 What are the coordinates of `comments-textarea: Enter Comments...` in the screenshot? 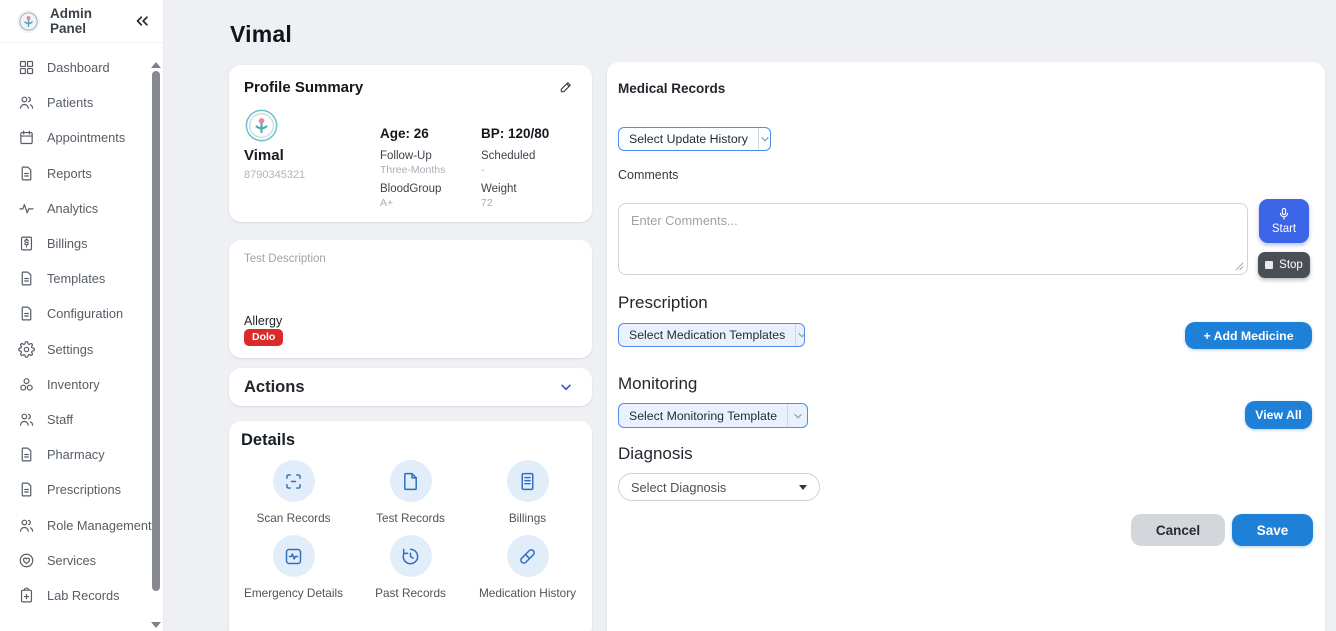 It's located at (933, 239).